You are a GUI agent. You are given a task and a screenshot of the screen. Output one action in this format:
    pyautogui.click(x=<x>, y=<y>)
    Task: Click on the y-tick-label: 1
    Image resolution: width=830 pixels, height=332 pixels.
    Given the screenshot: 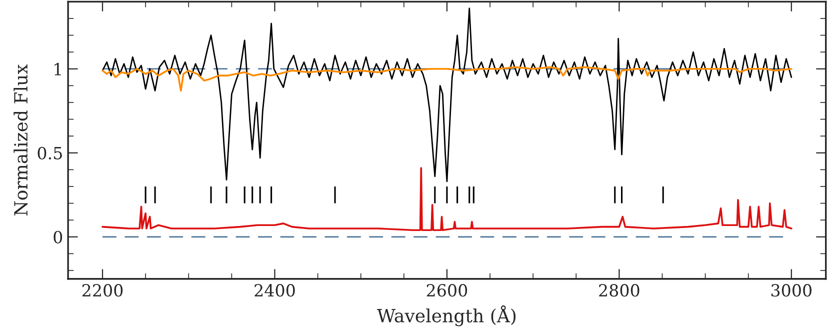 What is the action you would take?
    pyautogui.click(x=57, y=69)
    